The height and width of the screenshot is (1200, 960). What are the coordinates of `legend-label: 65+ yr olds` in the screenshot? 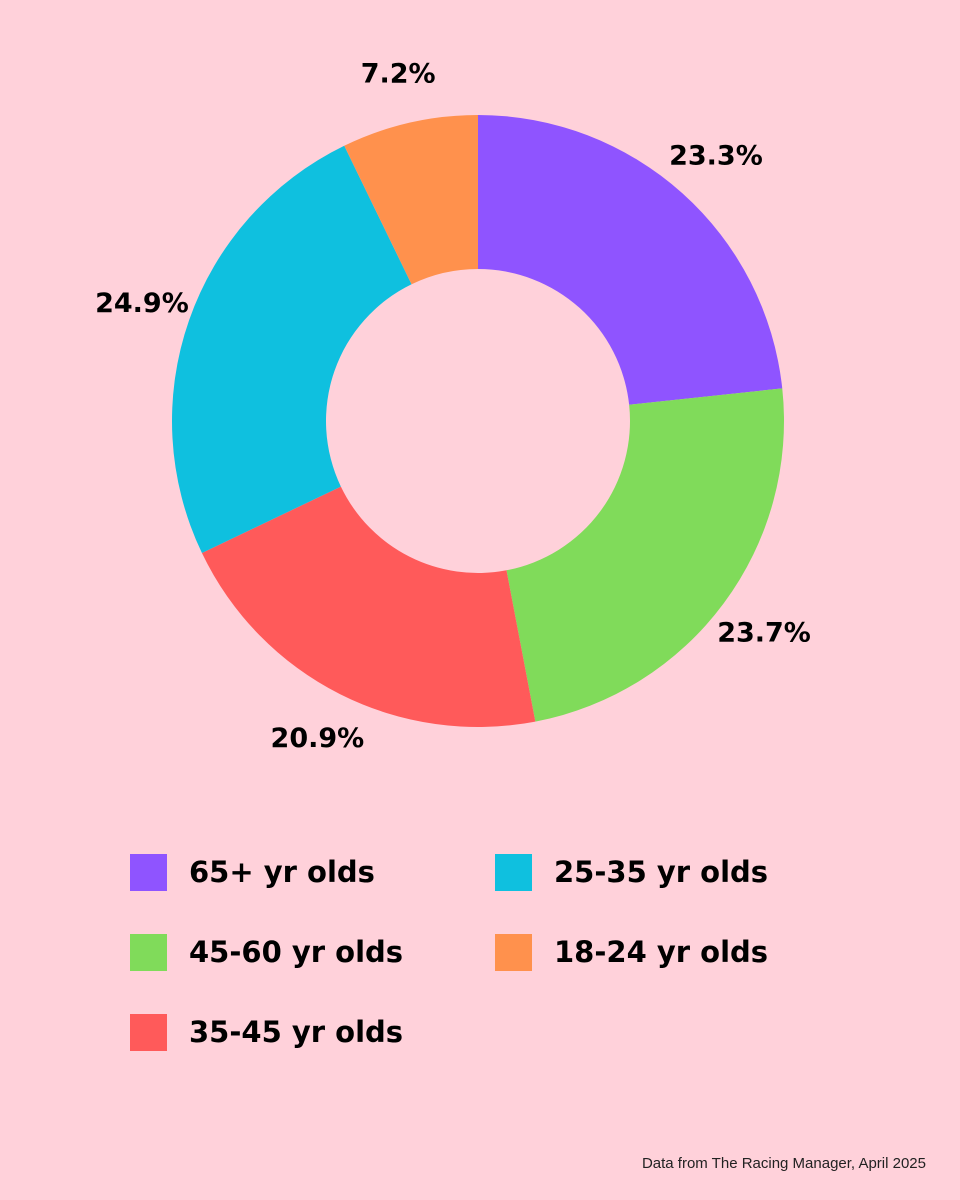 It's located at (282, 872).